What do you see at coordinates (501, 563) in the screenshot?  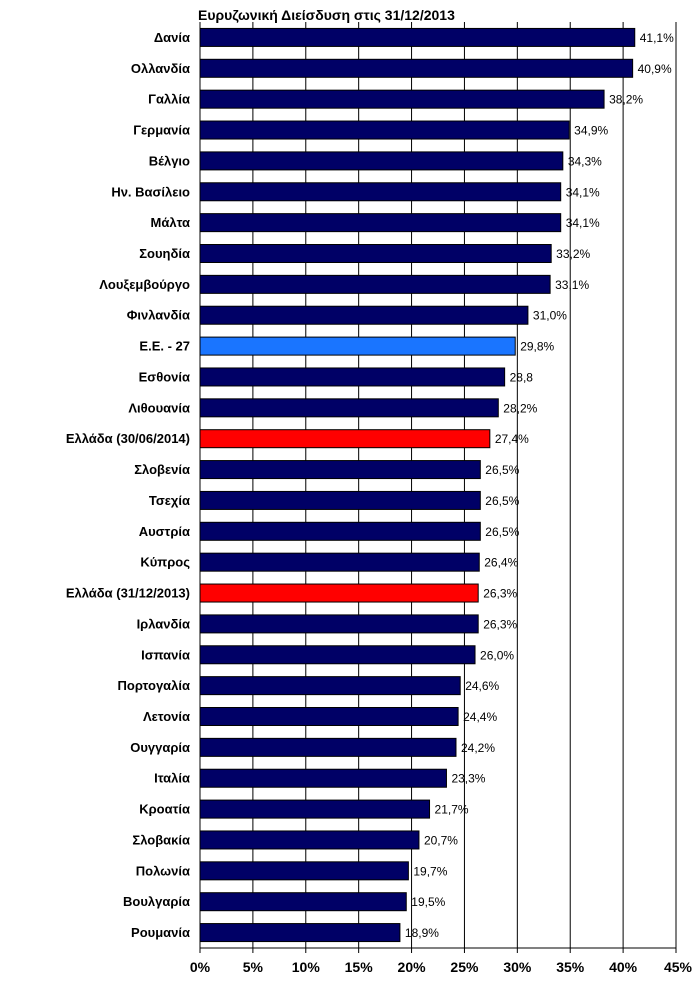 I see `value-label: 26,4%` at bounding box center [501, 563].